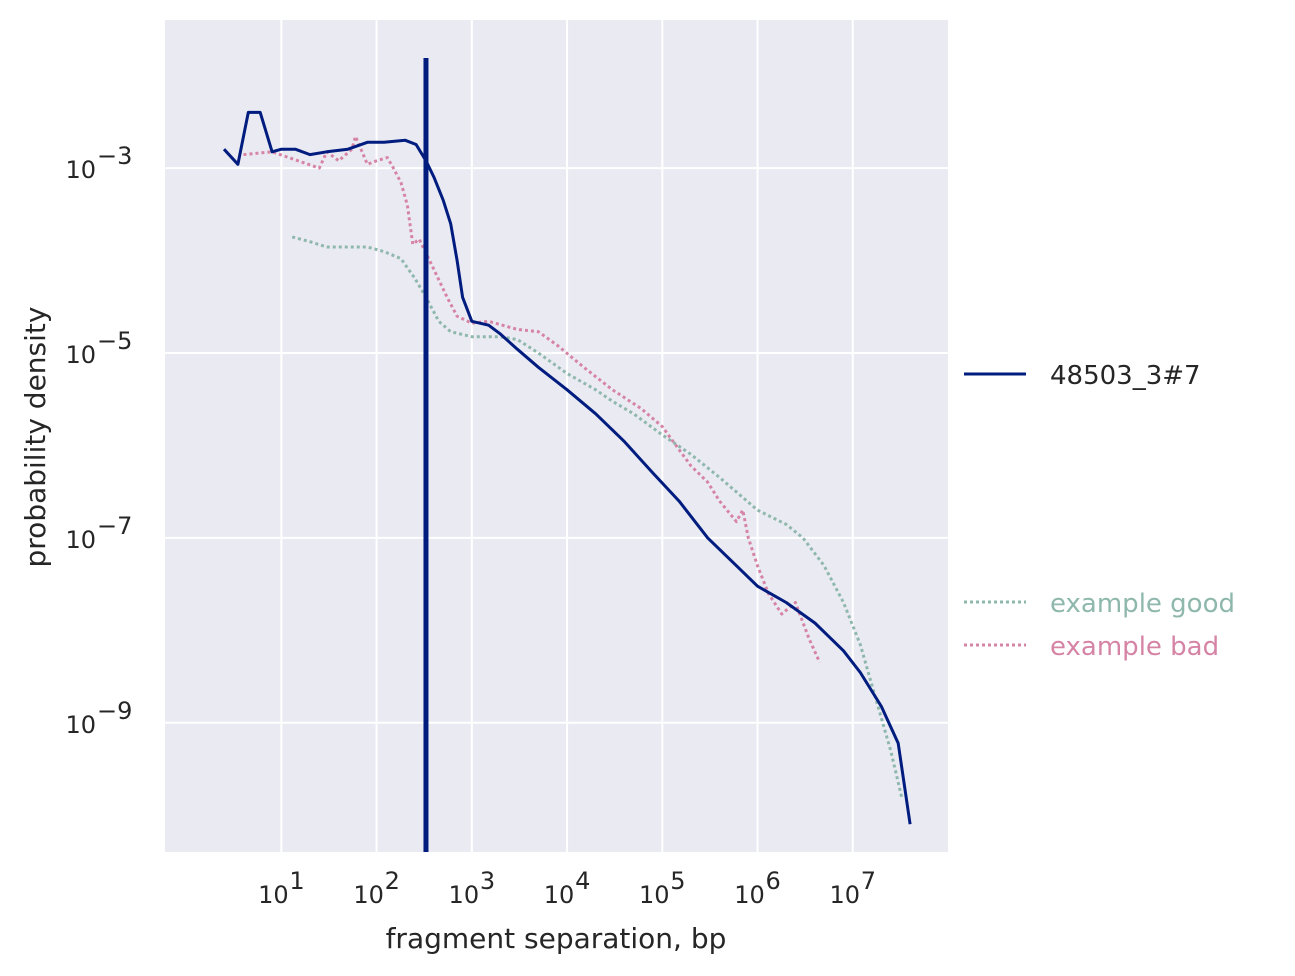 This screenshot has width=1295, height=976. I want to click on x-tick-label: 10 2, so click(376, 888).